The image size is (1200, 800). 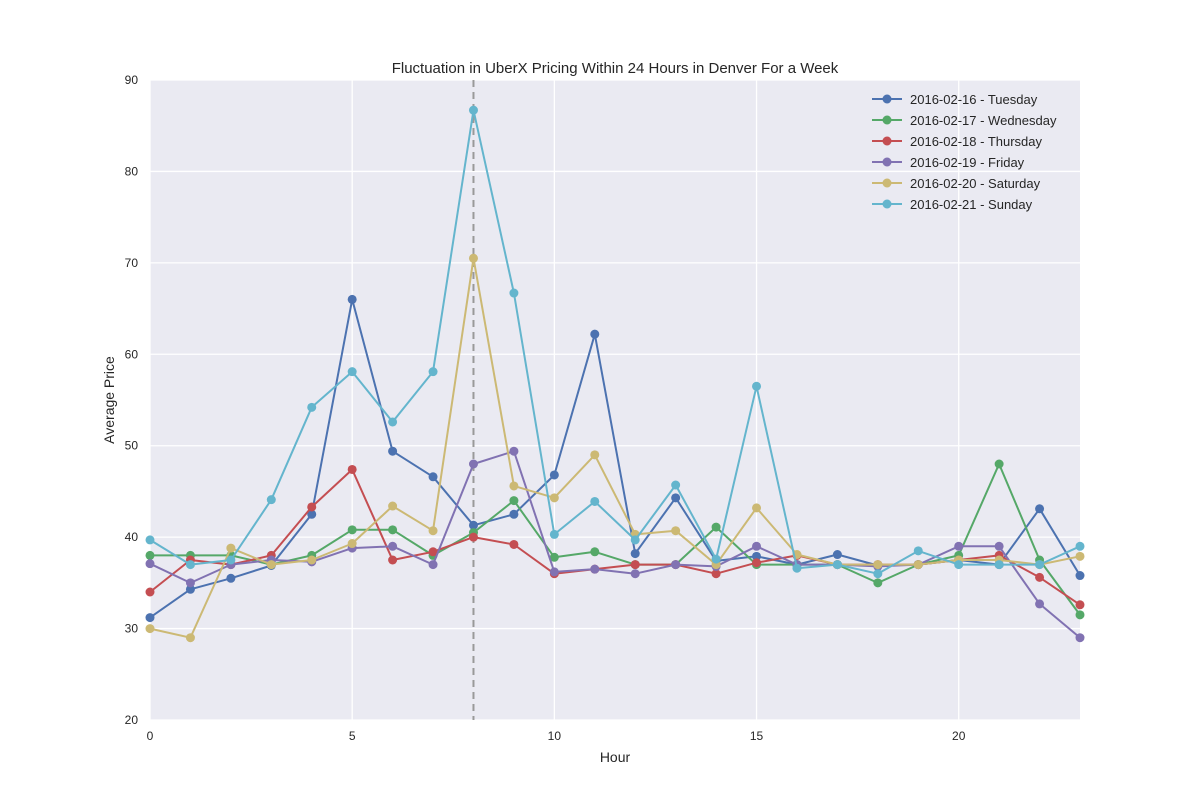 What do you see at coordinates (132, 720) in the screenshot?
I see `y-tick-label: 20` at bounding box center [132, 720].